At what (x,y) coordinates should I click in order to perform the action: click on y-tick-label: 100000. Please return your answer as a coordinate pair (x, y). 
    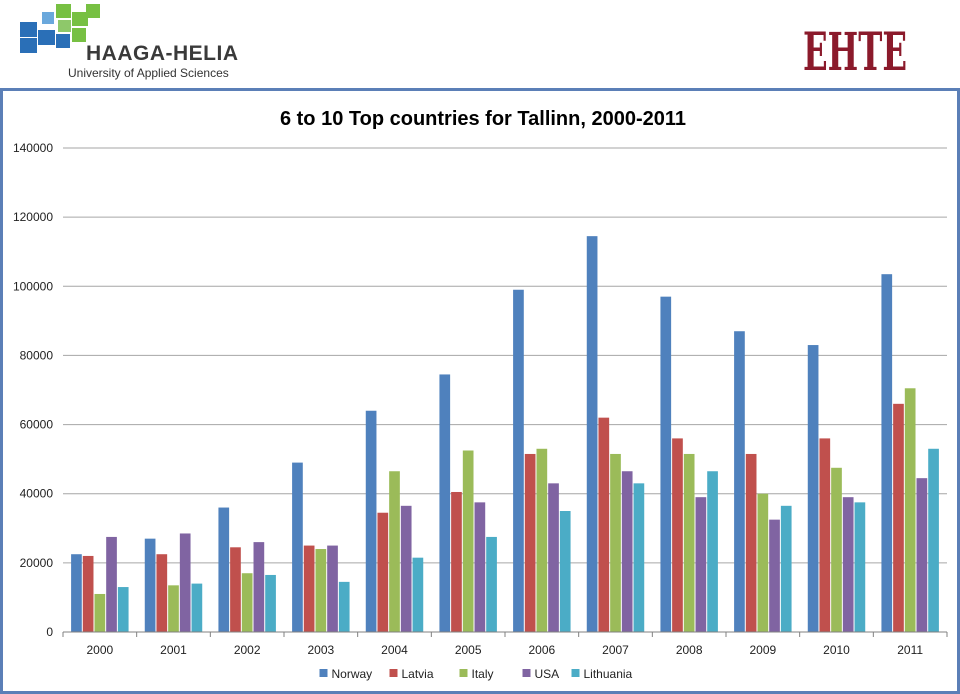
    Looking at the image, I should click on (33, 286).